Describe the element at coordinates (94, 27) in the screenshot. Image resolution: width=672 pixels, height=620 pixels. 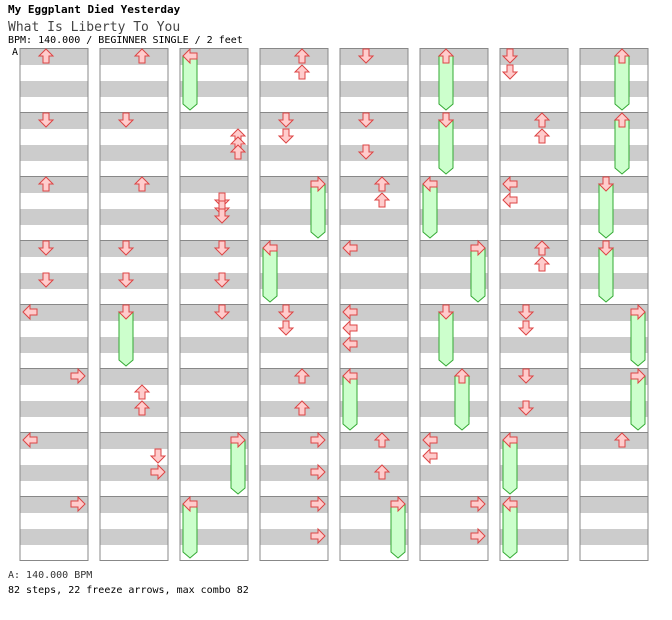
I see `song-subtitle: What Is Liberty To You` at that location.